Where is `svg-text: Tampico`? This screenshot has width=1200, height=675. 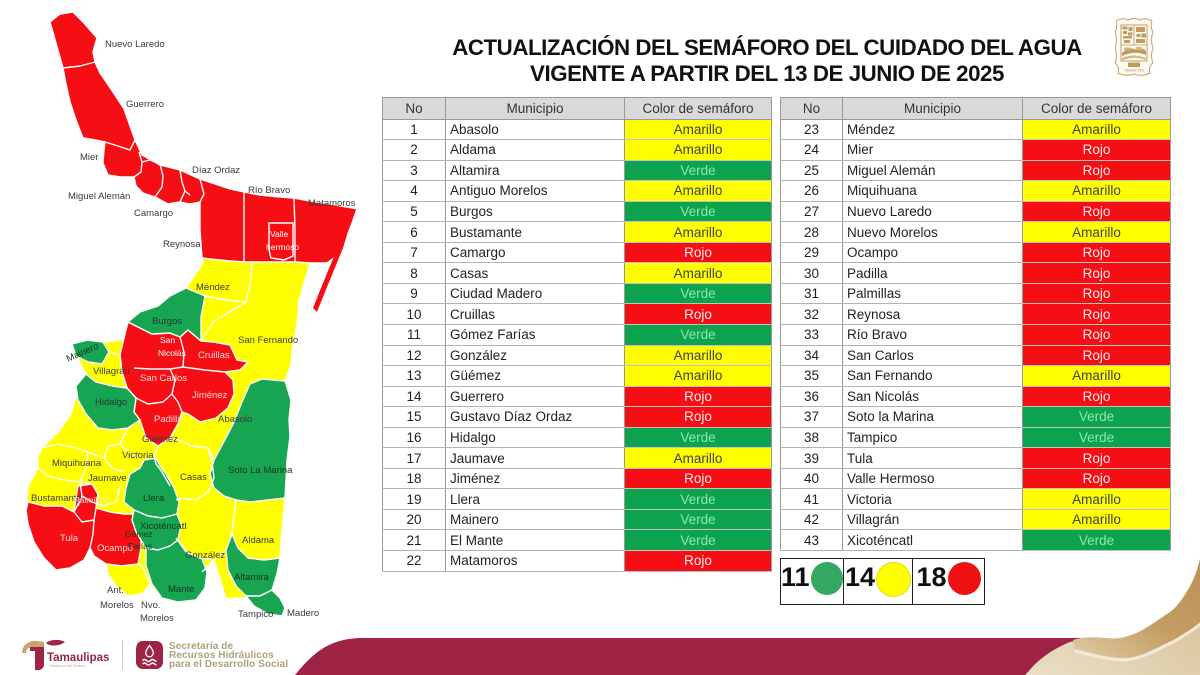
svg-text: Tampico is located at coordinates (255, 614).